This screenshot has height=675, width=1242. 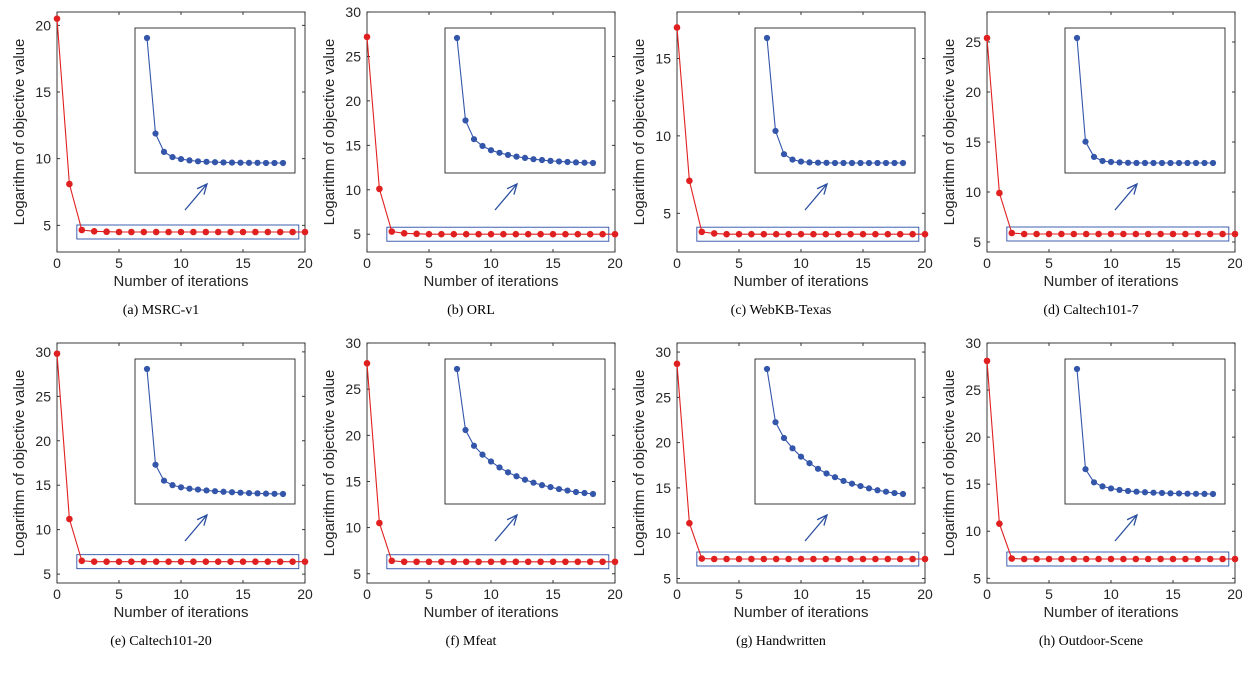 What do you see at coordinates (525, 100) in the screenshot?
I see `inset-frame` at bounding box center [525, 100].